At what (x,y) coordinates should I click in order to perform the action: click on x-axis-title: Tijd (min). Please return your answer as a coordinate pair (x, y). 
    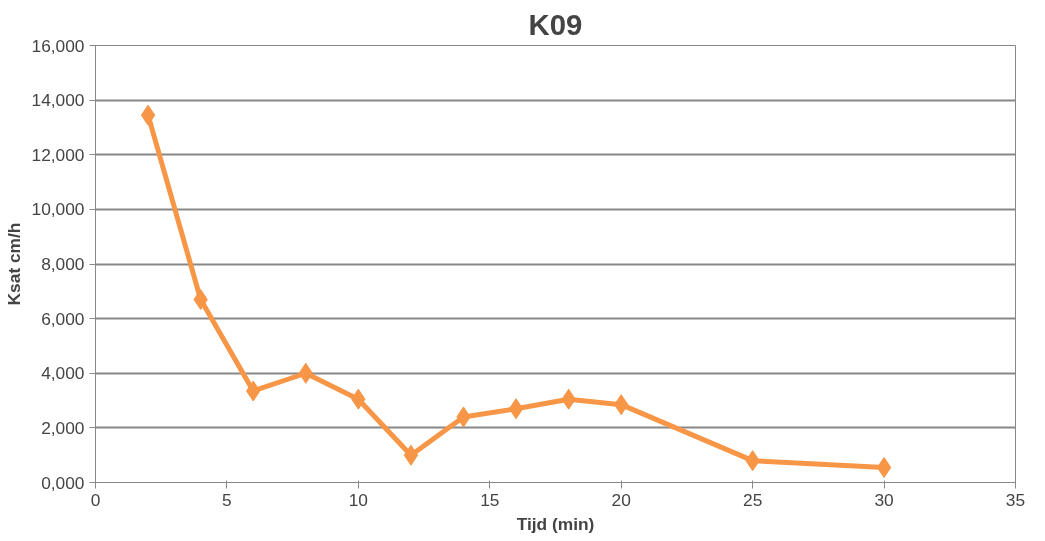
    Looking at the image, I should click on (555, 523).